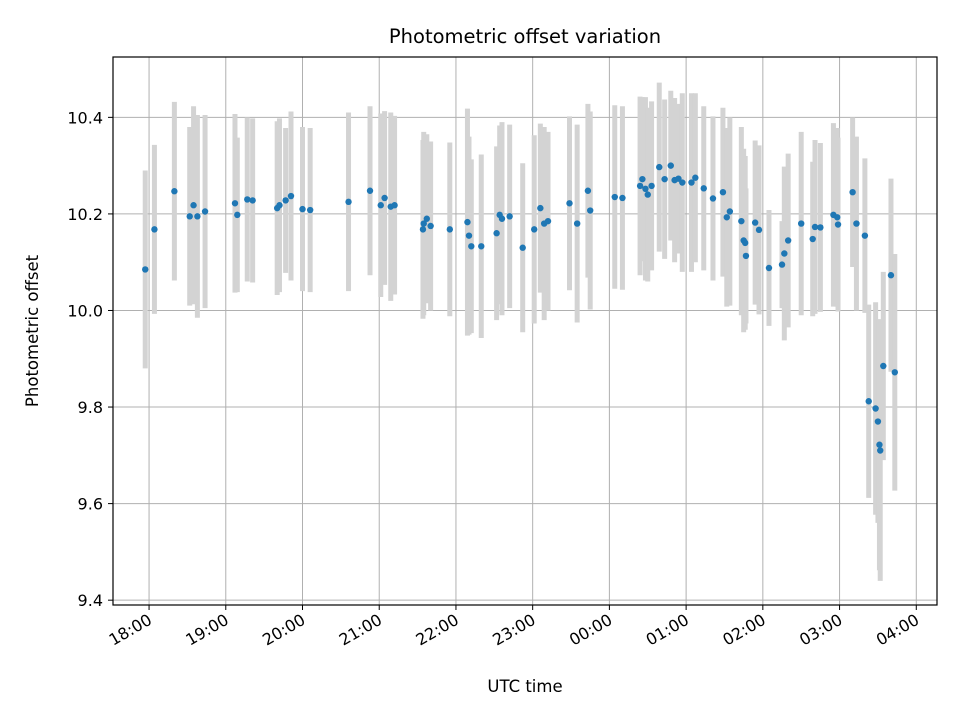 Image resolution: width=960 pixels, height=720 pixels. What do you see at coordinates (85, 117) in the screenshot?
I see `y-tick-label: 10.4` at bounding box center [85, 117].